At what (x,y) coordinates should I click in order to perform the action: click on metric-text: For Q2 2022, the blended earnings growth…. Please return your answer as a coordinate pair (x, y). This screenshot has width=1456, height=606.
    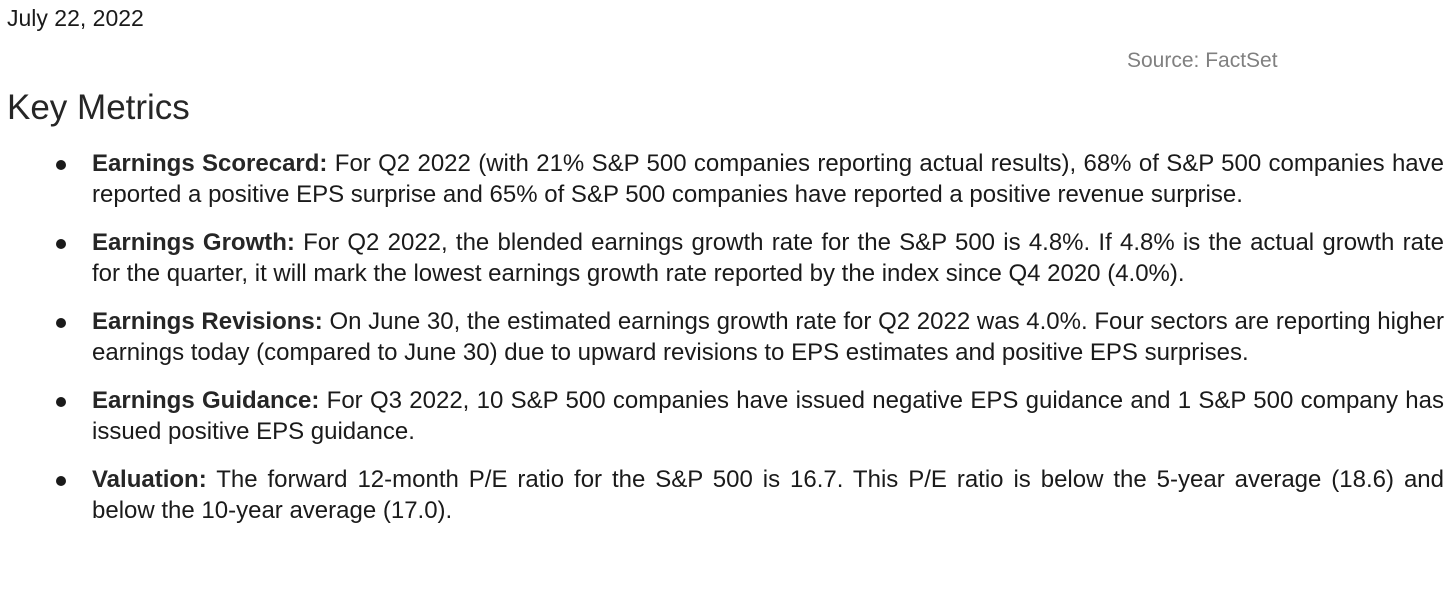
    Looking at the image, I should click on (768, 258).